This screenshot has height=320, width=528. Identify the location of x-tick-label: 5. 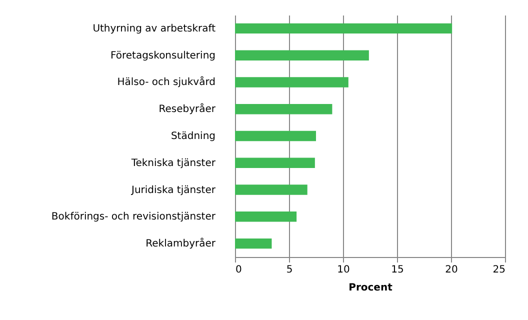
(289, 270).